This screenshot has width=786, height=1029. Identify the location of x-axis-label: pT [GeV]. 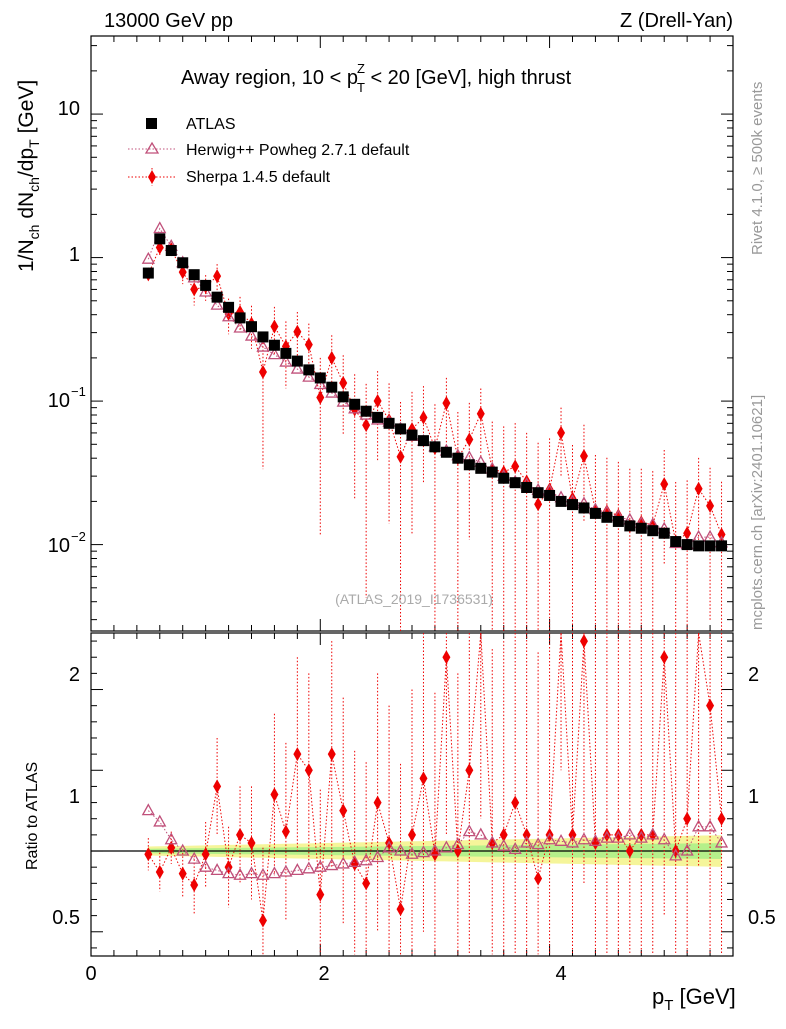
(694, 999).